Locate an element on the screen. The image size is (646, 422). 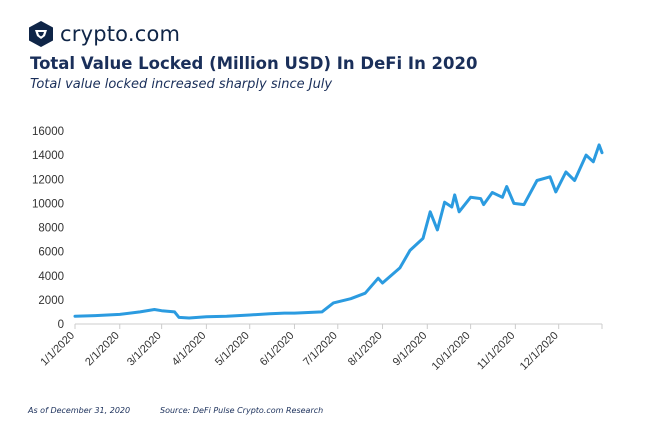
x-tick-label: 2/1/2020 is located at coordinates (102, 349).